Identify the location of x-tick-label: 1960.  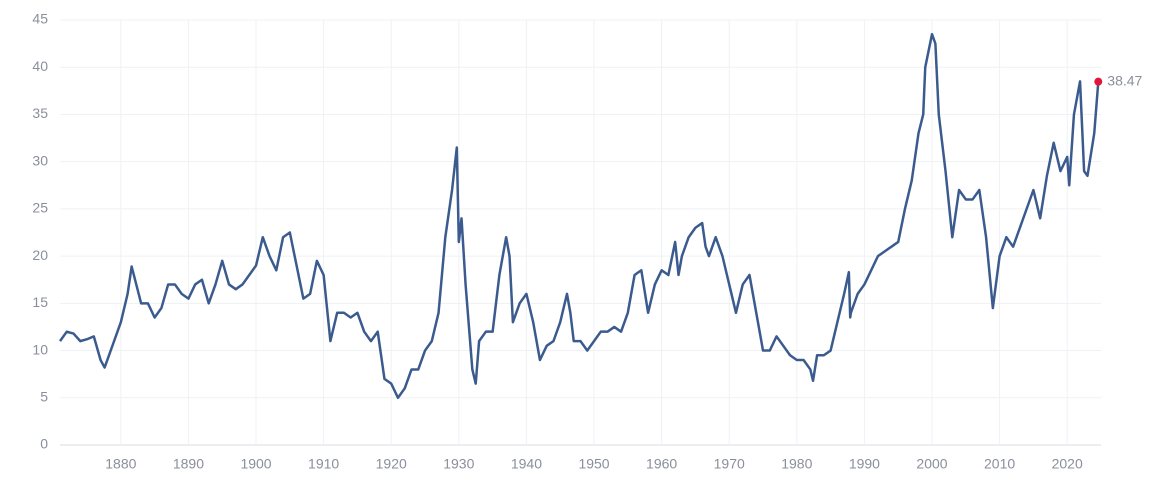
(661, 464).